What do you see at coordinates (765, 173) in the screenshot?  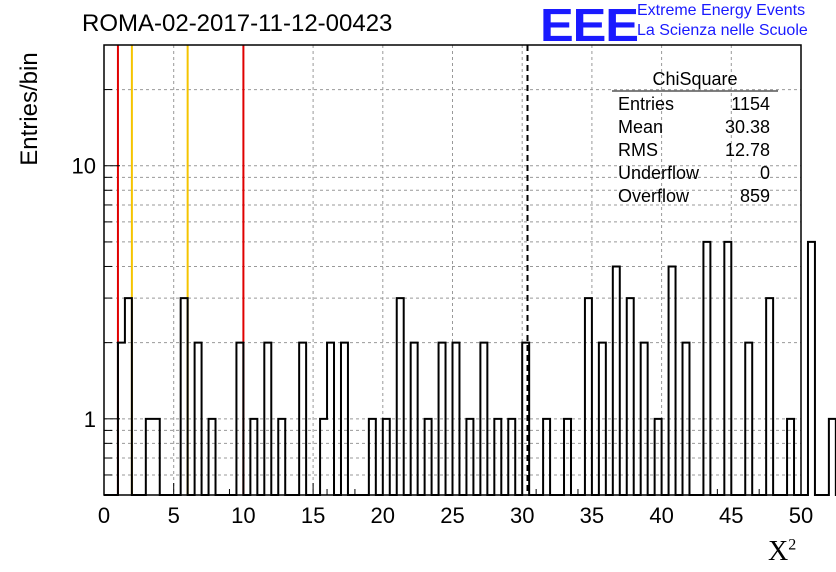 I see `stats-value: 0` at bounding box center [765, 173].